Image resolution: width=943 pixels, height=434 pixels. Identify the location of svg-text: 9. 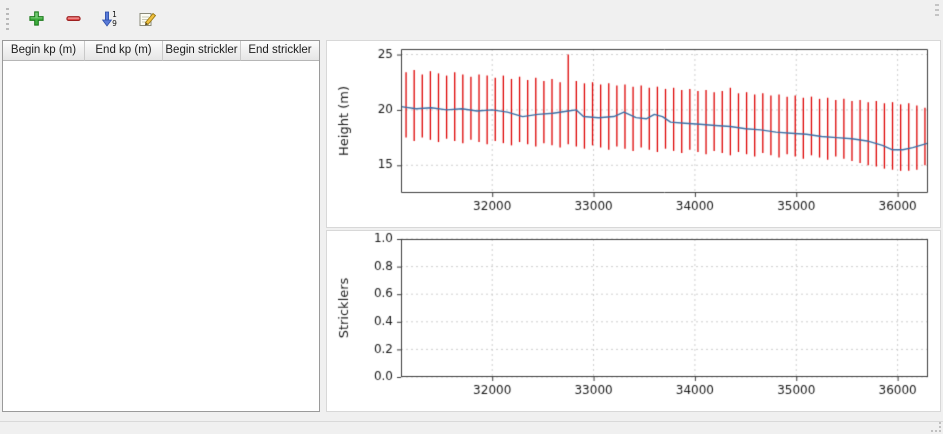
(114, 23).